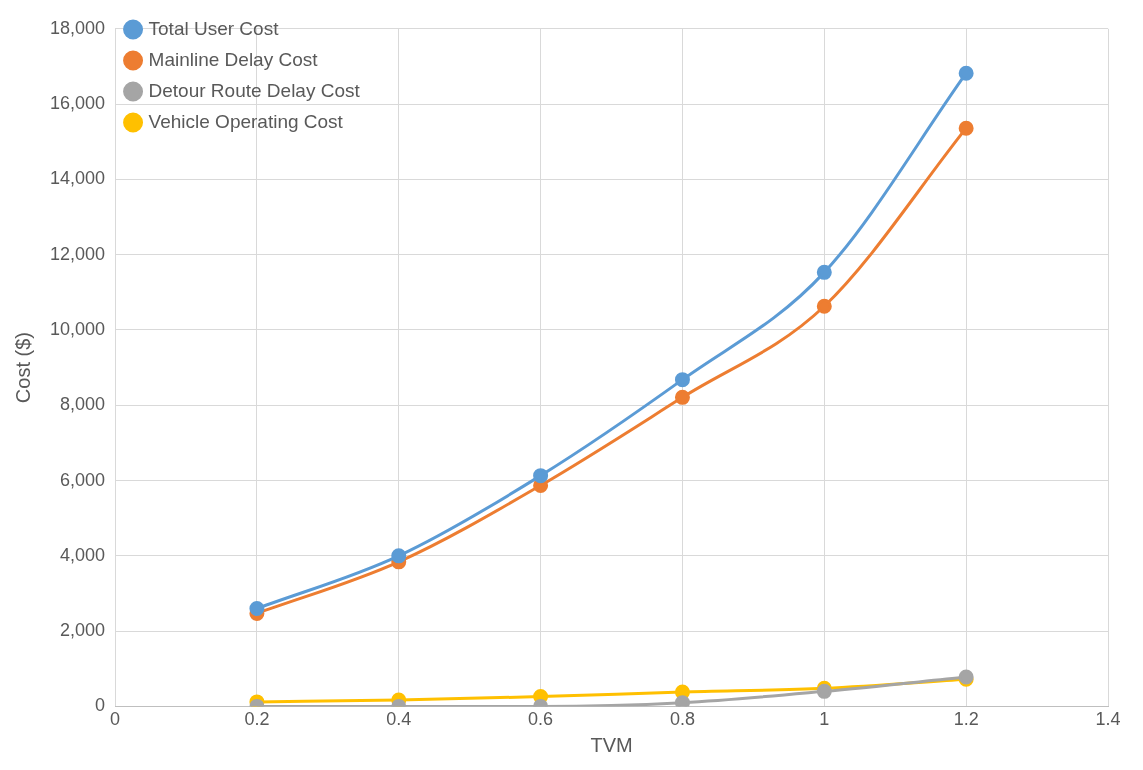 The height and width of the screenshot is (770, 1143). What do you see at coordinates (611, 744) in the screenshot?
I see `x-axis-title: TVM` at bounding box center [611, 744].